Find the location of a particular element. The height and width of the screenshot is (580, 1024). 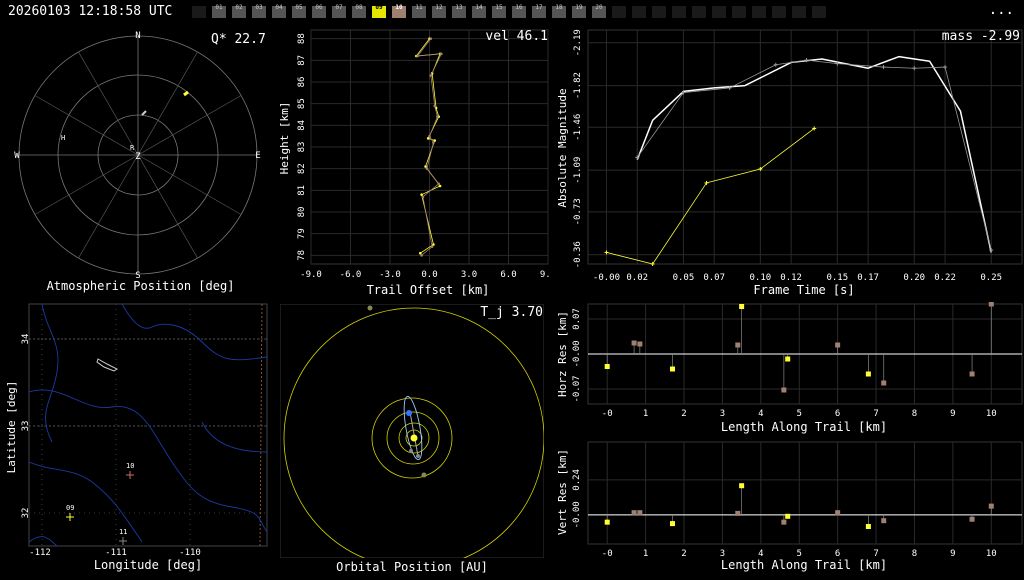

camera-label: 13 is located at coordinates (459, 7).